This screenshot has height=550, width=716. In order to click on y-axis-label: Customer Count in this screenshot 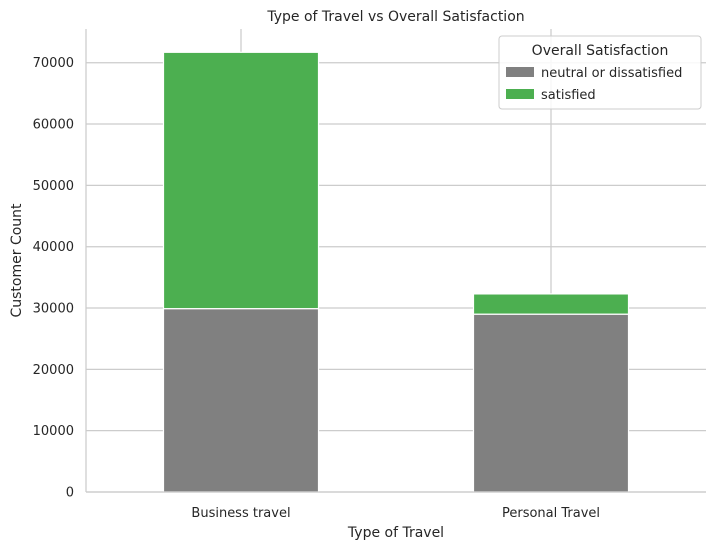, I will do `click(17, 260)`.